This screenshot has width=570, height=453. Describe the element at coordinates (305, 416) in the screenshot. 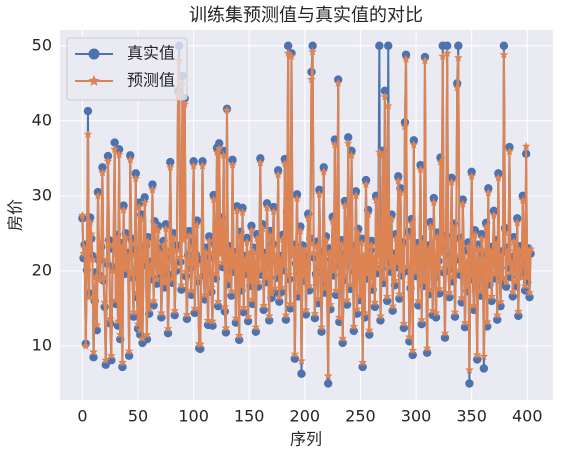

I see `x-tick-label: 200` at that location.